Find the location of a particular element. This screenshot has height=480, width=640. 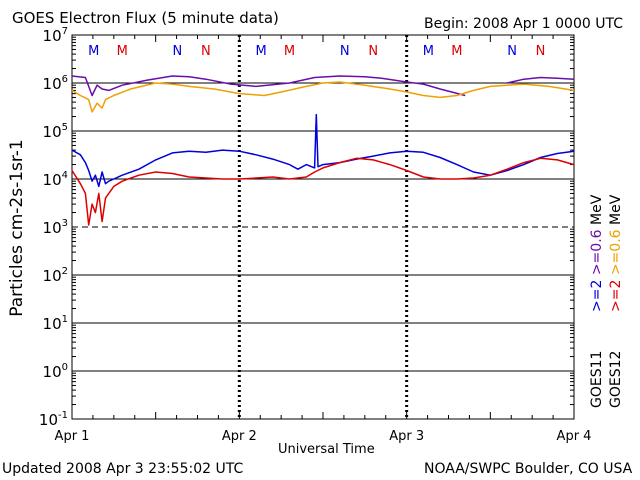

y-tick-label: 10¹ is located at coordinates (55, 323).